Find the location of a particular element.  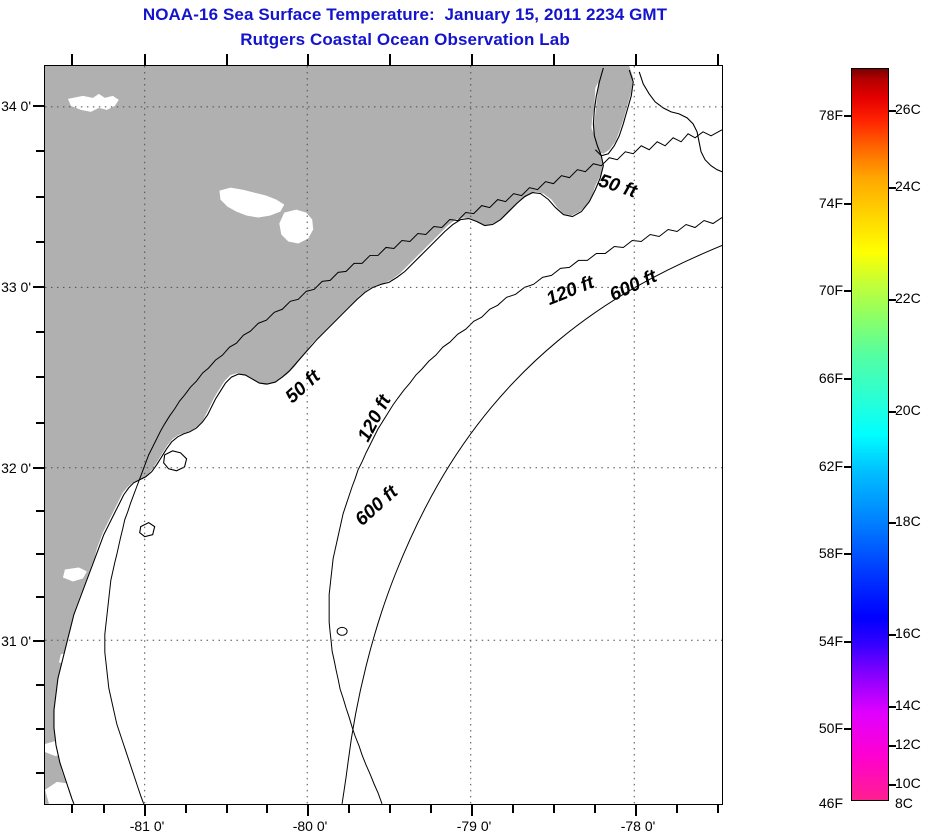

cb-label-22C: 22C is located at coordinates (908, 298).